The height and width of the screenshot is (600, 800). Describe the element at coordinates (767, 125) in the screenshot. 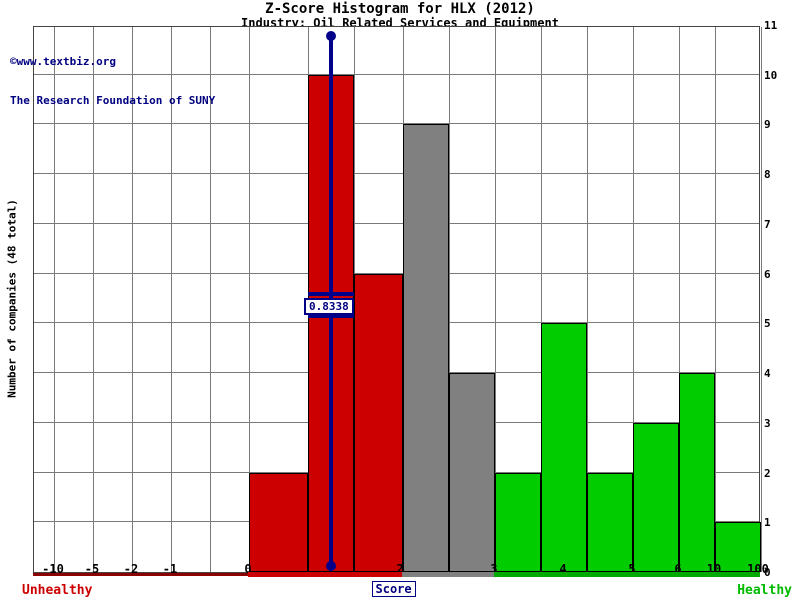

I see `y-axis-tick-label: 9` at that location.